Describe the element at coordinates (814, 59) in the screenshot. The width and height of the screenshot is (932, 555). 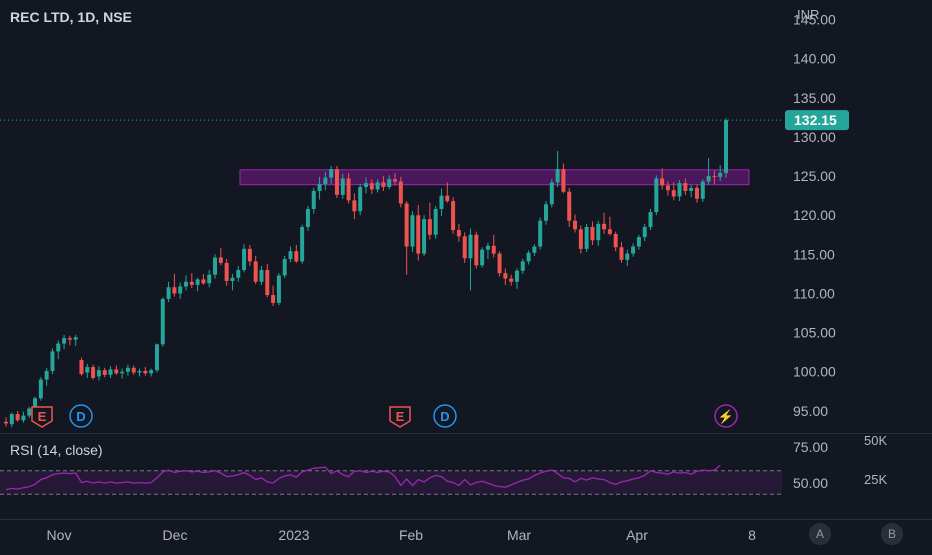
I see `price-tick-label: 140.00` at that location.